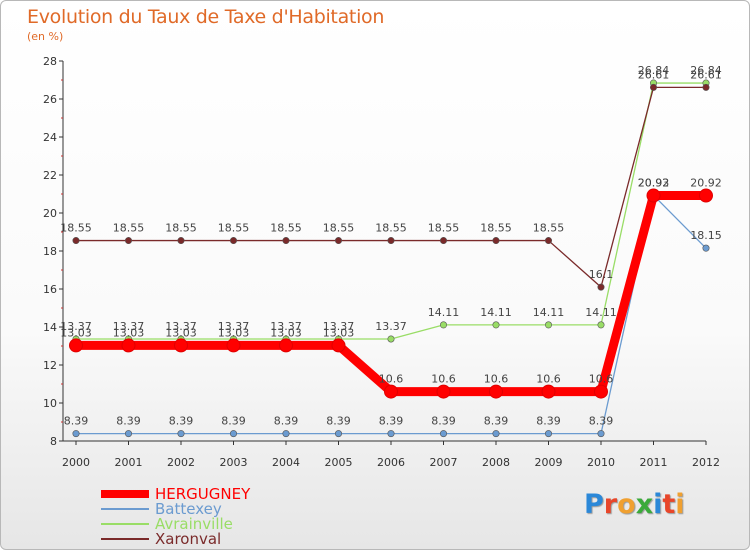  What do you see at coordinates (53, 441) in the screenshot?
I see `y-tick-label: 8` at bounding box center [53, 441].